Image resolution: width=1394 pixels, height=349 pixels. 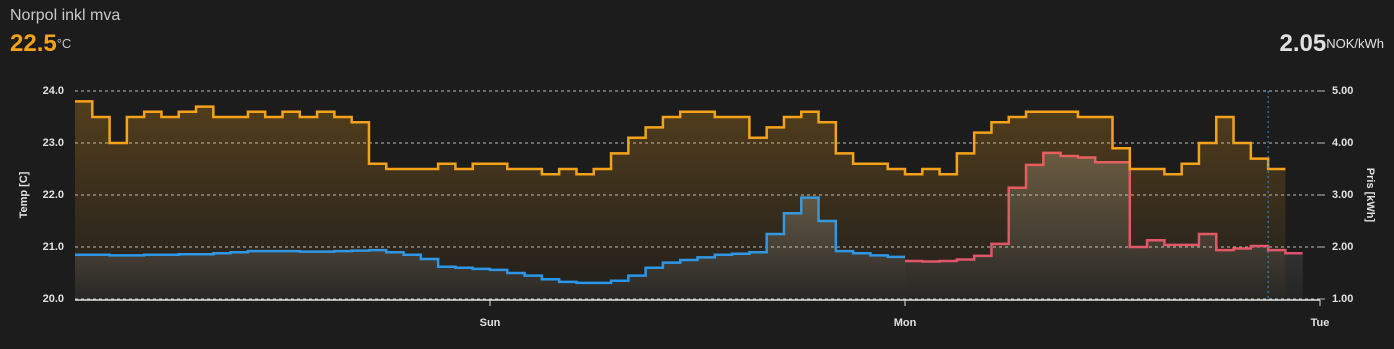 What do you see at coordinates (1302, 43) in the screenshot?
I see `state2-number: 2.05` at bounding box center [1302, 43].